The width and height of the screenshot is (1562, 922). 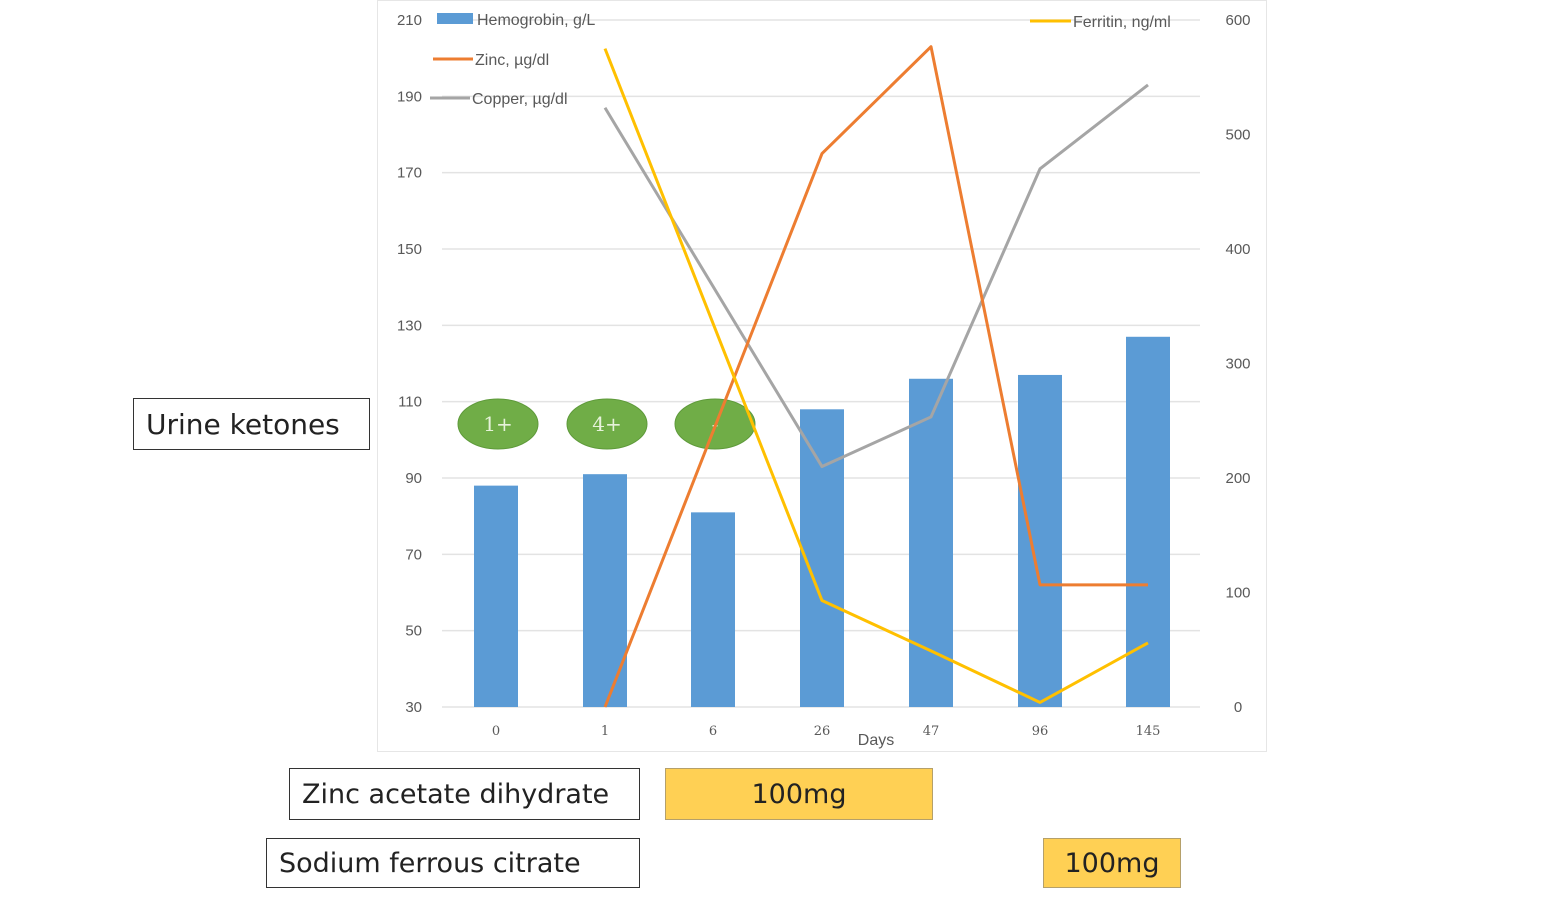 What do you see at coordinates (1237, 20) in the screenshot?
I see `right-axis-tick-label: 600` at bounding box center [1237, 20].